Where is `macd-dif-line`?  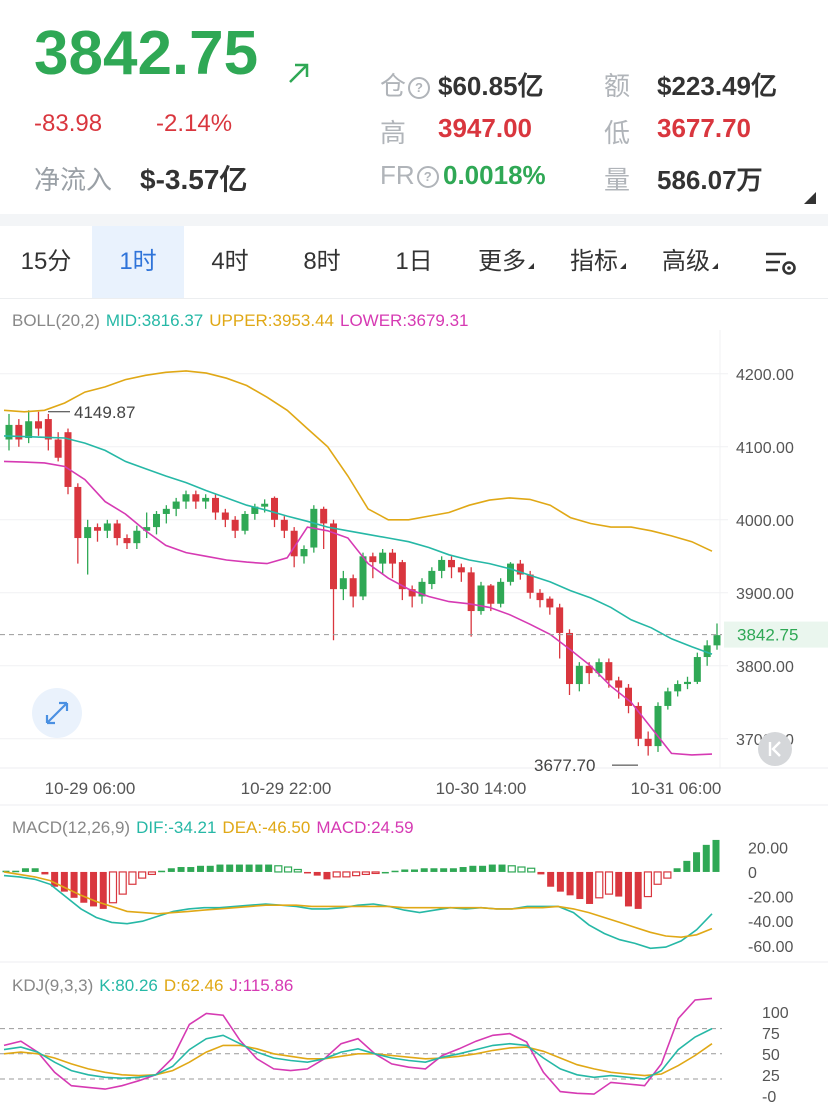
macd-dif-line is located at coordinates (358, 912).